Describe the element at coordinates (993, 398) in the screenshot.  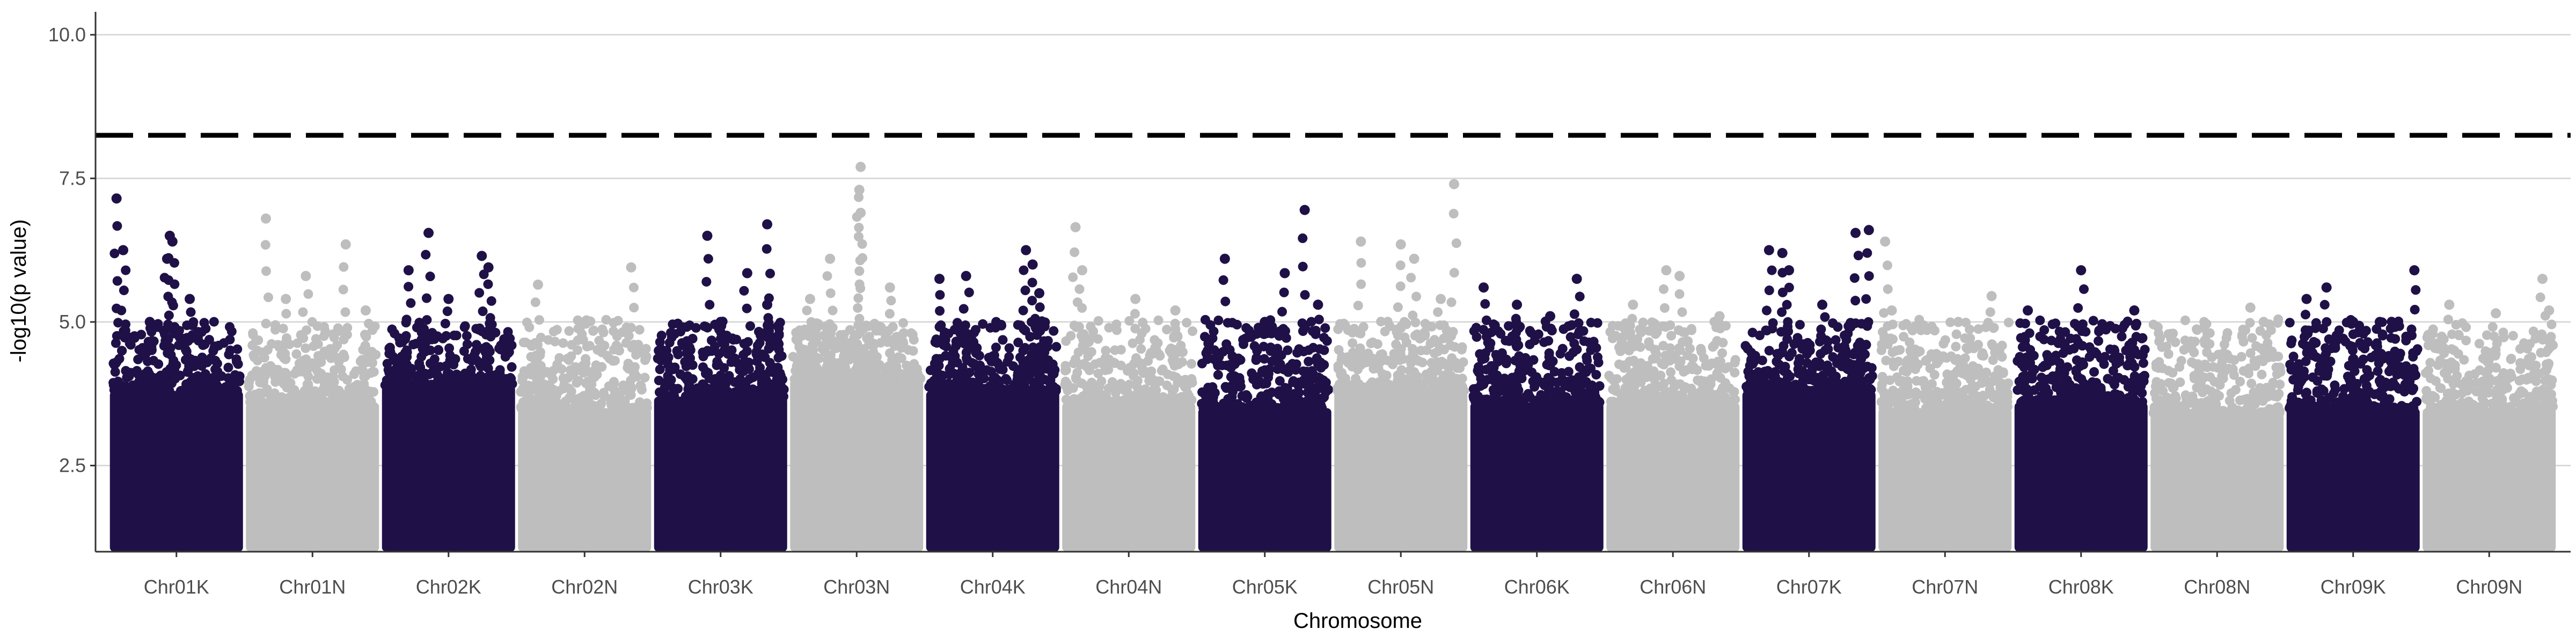
I see `chromosome-points-Chr04K` at that location.